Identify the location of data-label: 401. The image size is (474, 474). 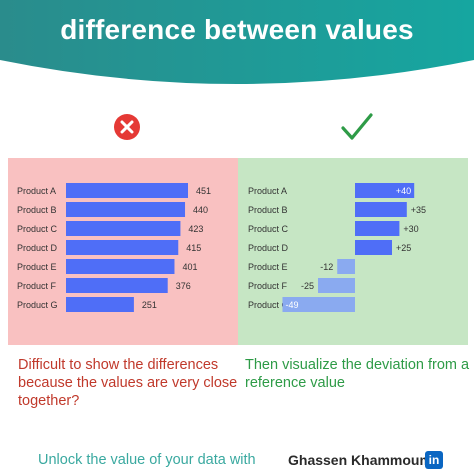
(189, 267).